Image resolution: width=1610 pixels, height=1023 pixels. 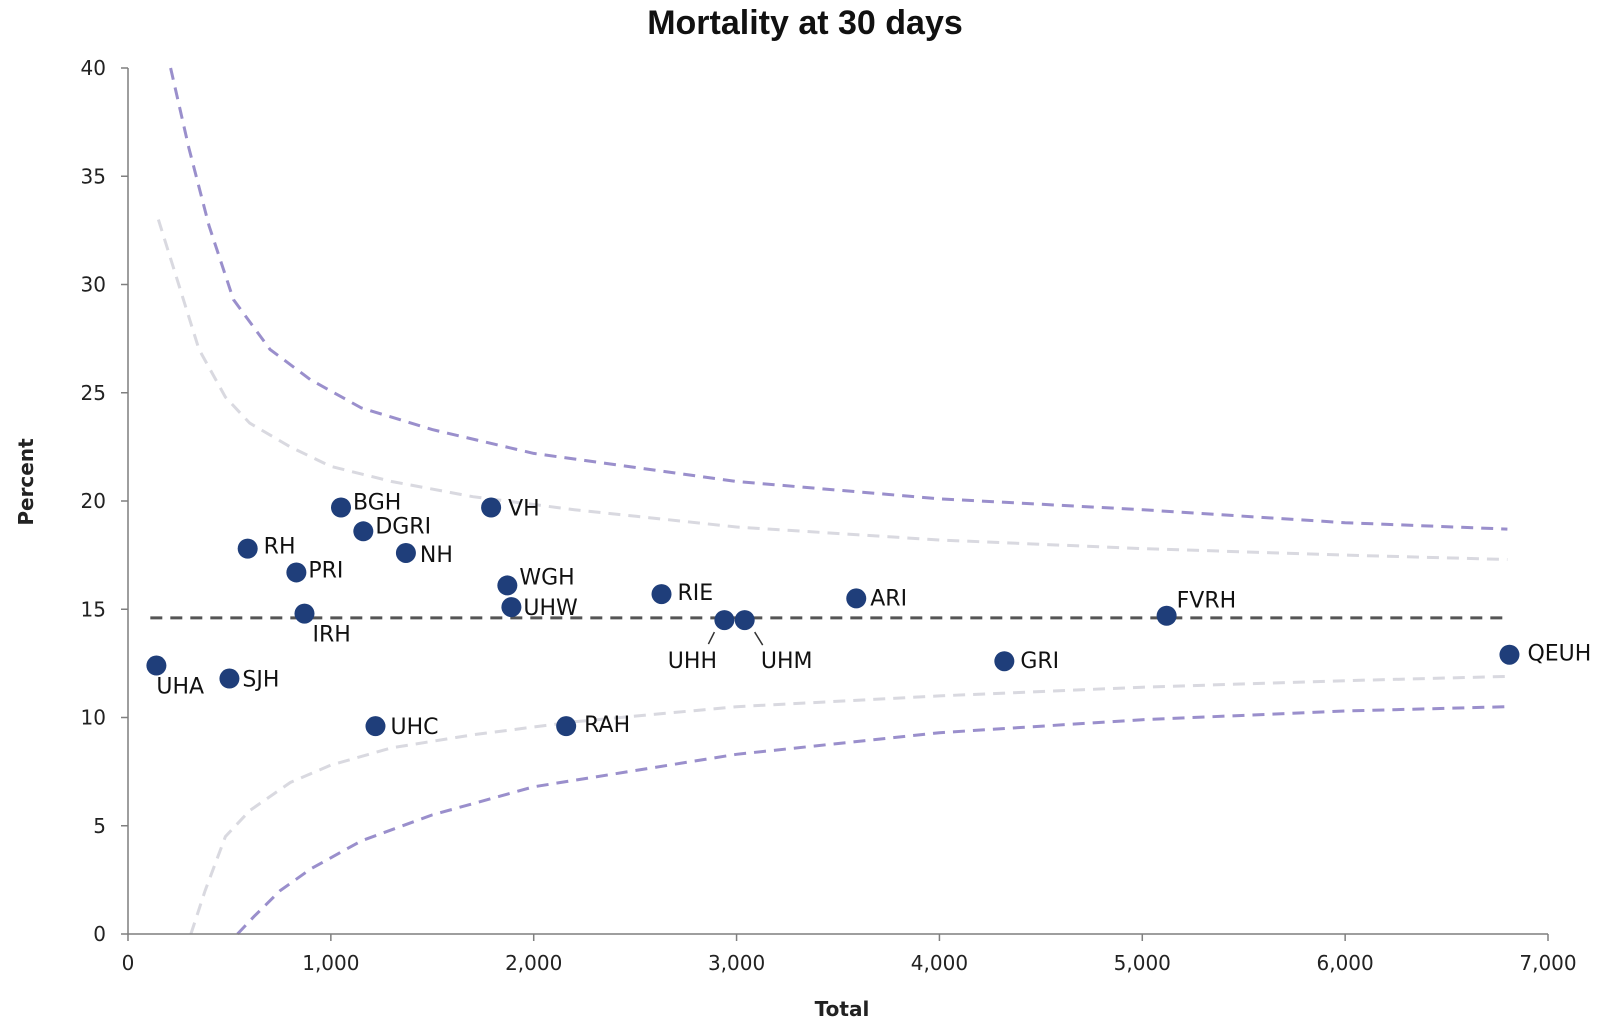 What do you see at coordinates (99, 826) in the screenshot?
I see `y-tick-label: 5` at bounding box center [99, 826].